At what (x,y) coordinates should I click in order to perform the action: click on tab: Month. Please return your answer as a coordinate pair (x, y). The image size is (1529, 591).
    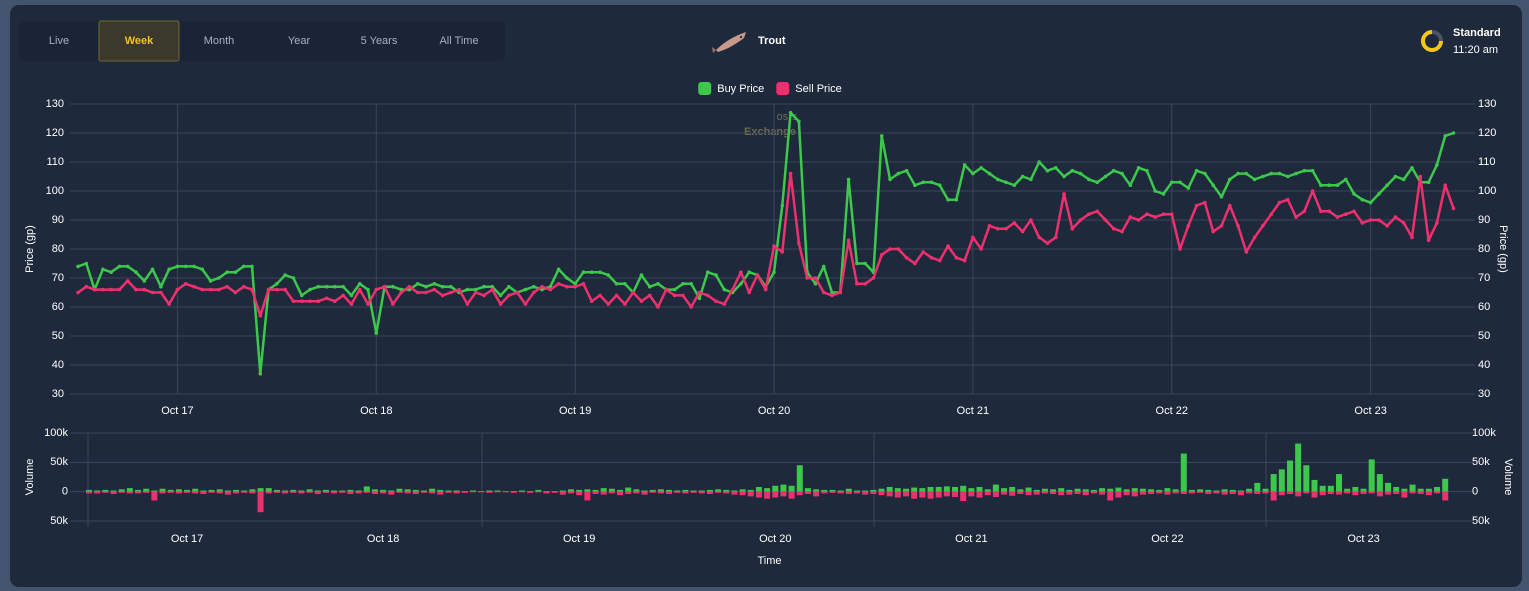
    Looking at the image, I should click on (219, 41).